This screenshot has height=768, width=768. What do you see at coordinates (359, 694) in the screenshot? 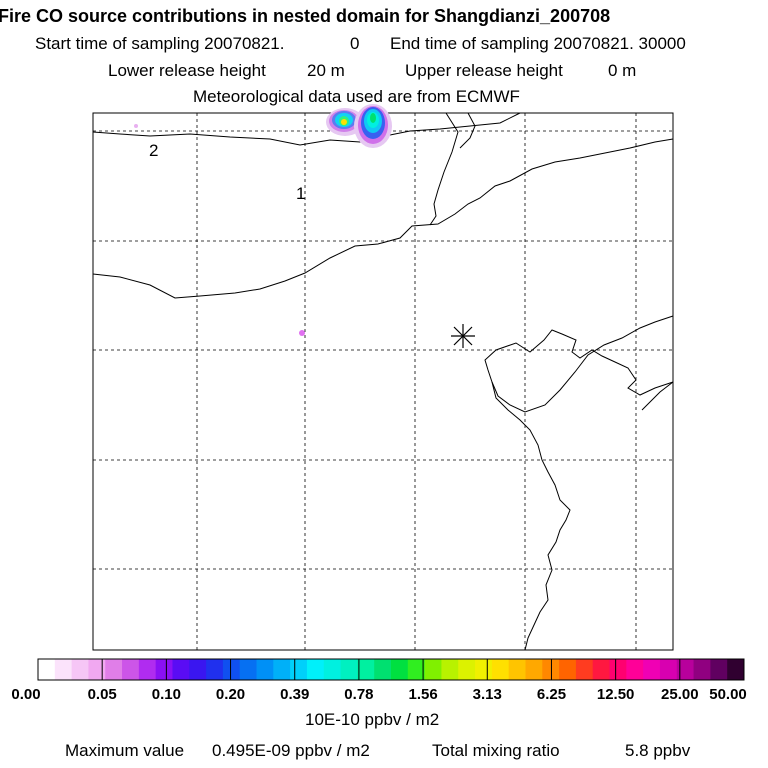
I see `colorbar-tick-label: 0.78` at bounding box center [359, 694].